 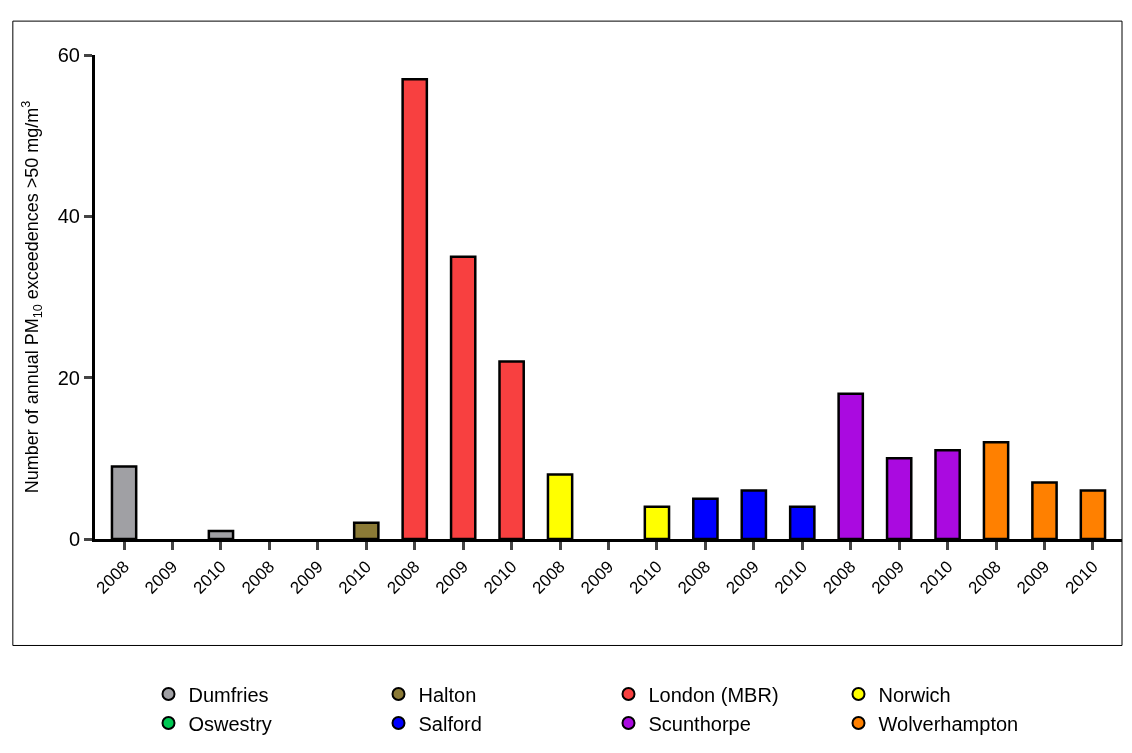 What do you see at coordinates (450, 723) in the screenshot?
I see `legend-label: Salford` at bounding box center [450, 723].